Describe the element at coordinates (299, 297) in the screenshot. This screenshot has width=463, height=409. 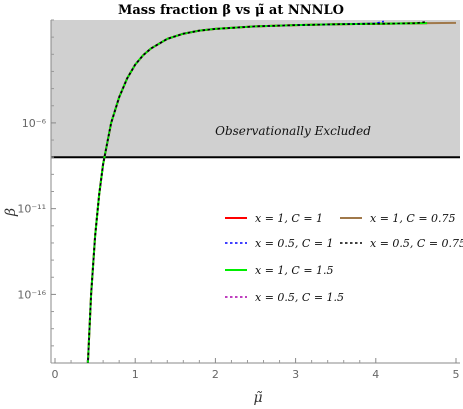
I see `legend-label: x = 0.5, C = 1.5` at that location.